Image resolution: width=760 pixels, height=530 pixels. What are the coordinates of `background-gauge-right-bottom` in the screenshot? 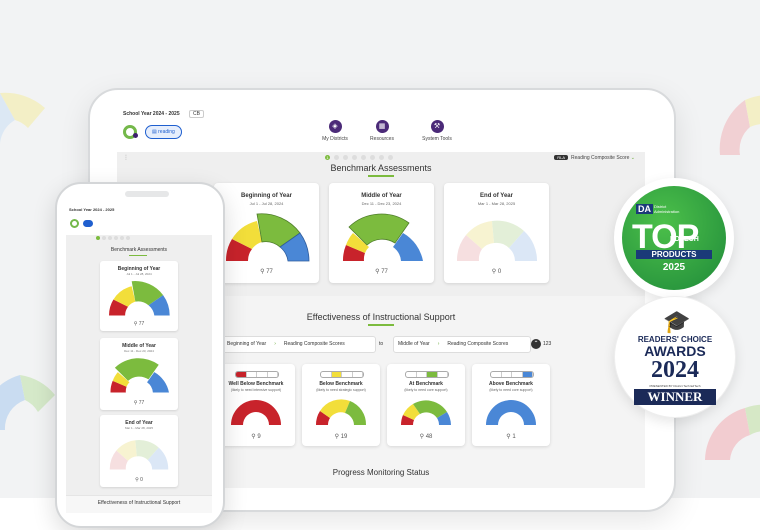 It's located at (732, 432).